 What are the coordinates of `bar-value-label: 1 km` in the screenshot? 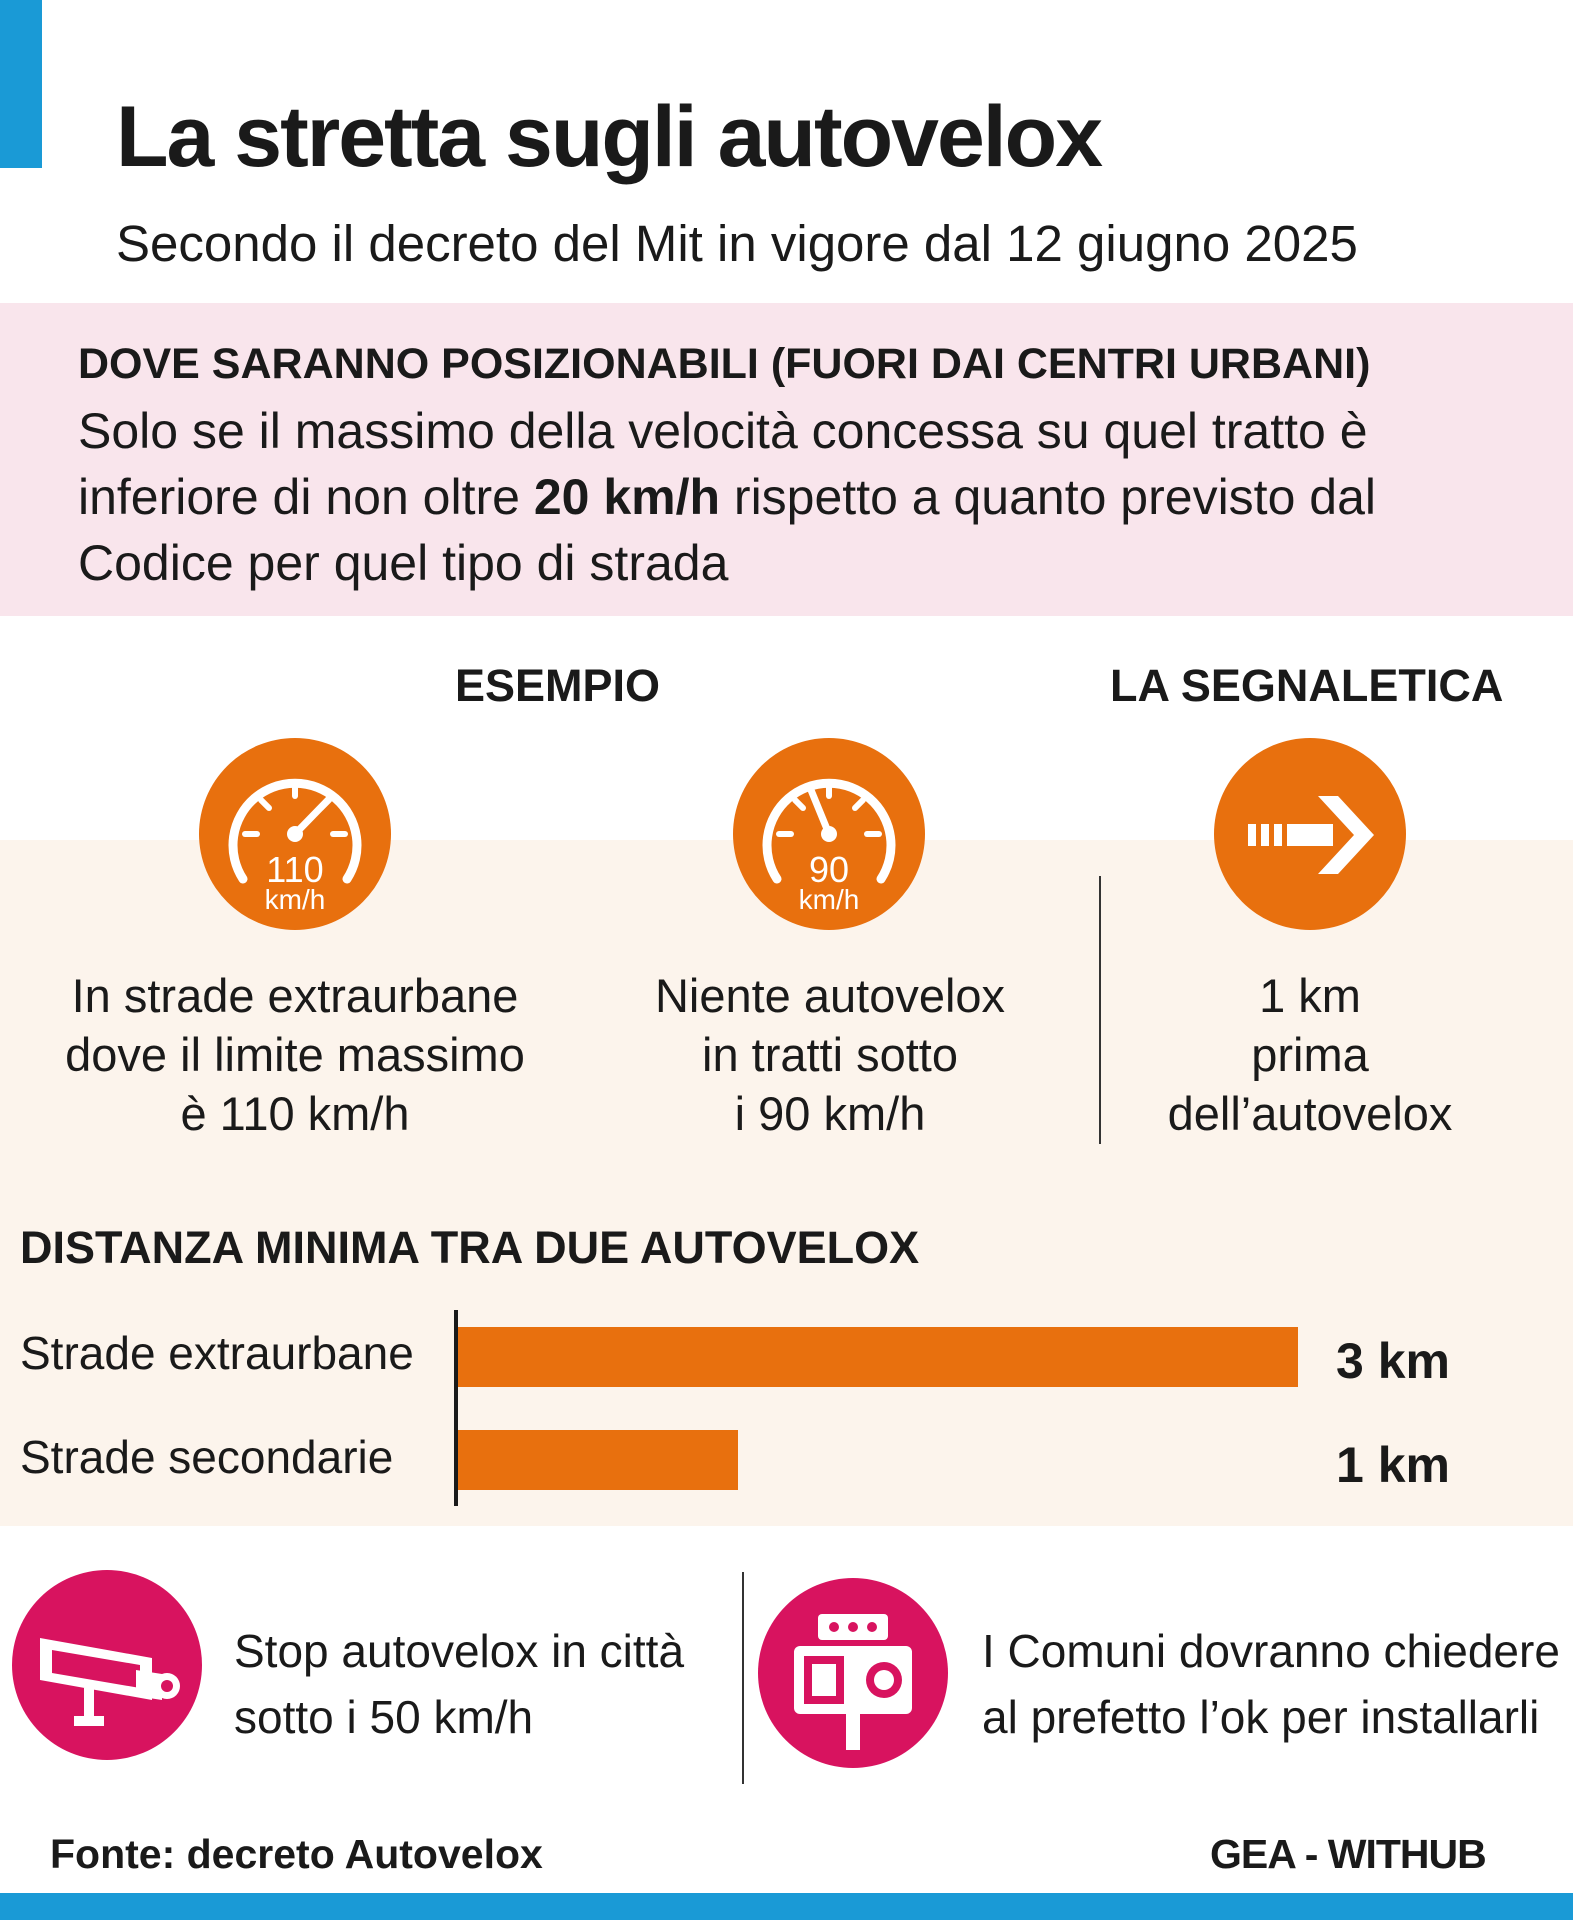 It's located at (1393, 1465).